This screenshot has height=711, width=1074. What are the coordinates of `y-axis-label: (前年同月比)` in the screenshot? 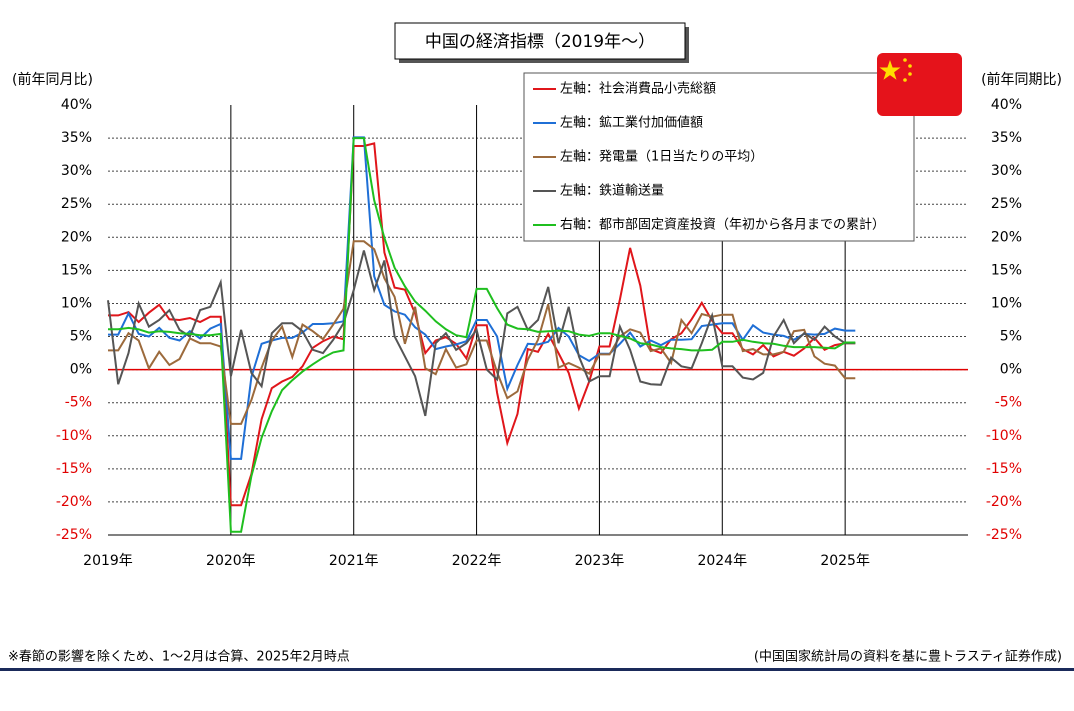 It's located at (52, 79).